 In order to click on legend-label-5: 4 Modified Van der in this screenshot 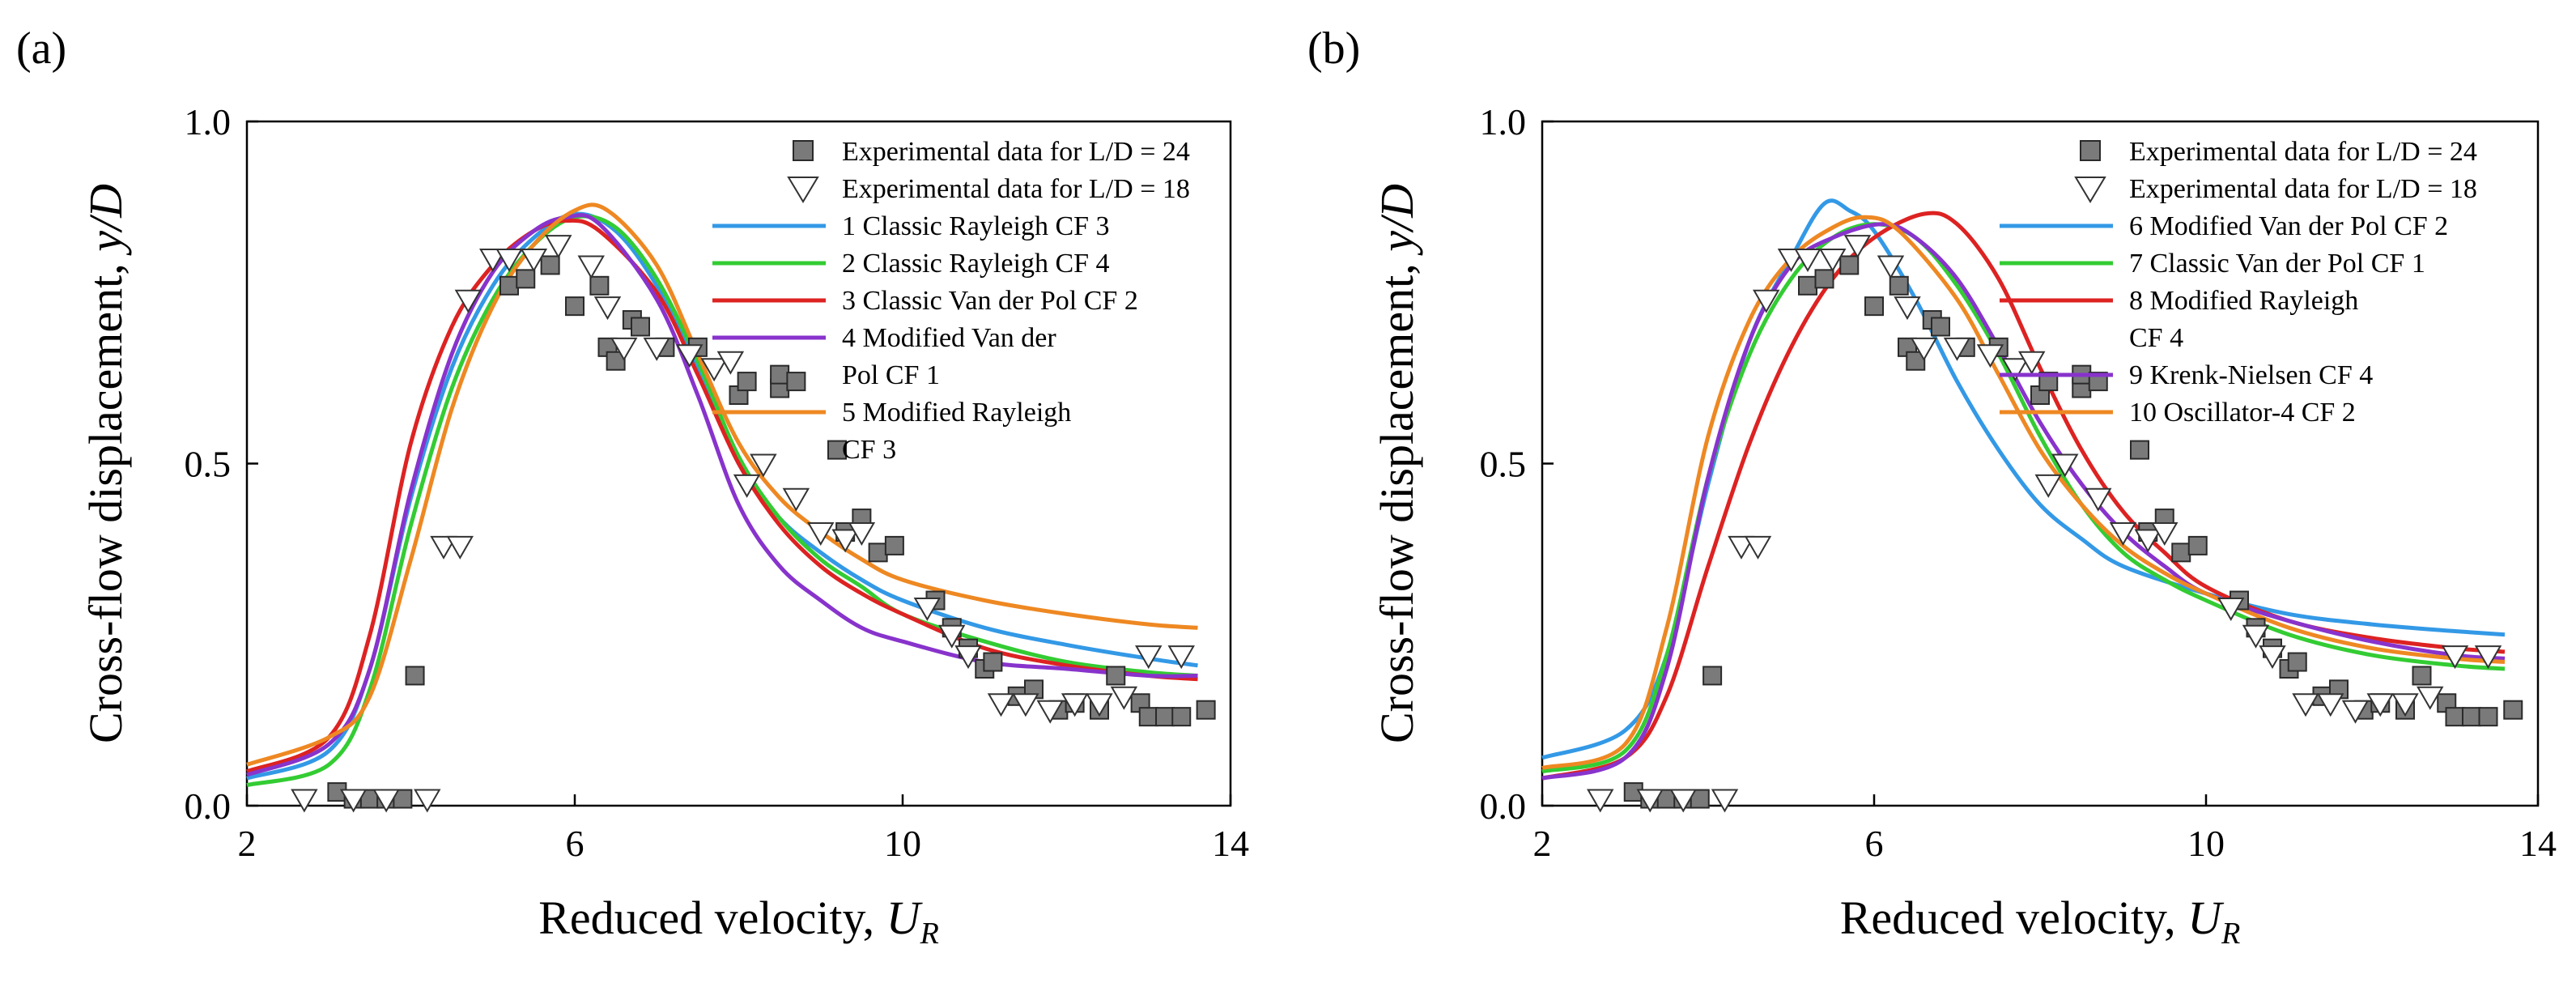, I will do `click(949, 338)`.